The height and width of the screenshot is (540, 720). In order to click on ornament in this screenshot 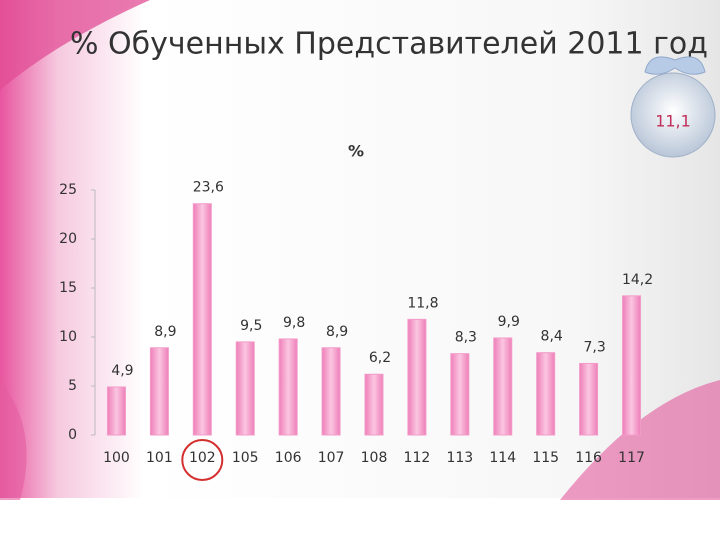, I will do `click(673, 115)`.